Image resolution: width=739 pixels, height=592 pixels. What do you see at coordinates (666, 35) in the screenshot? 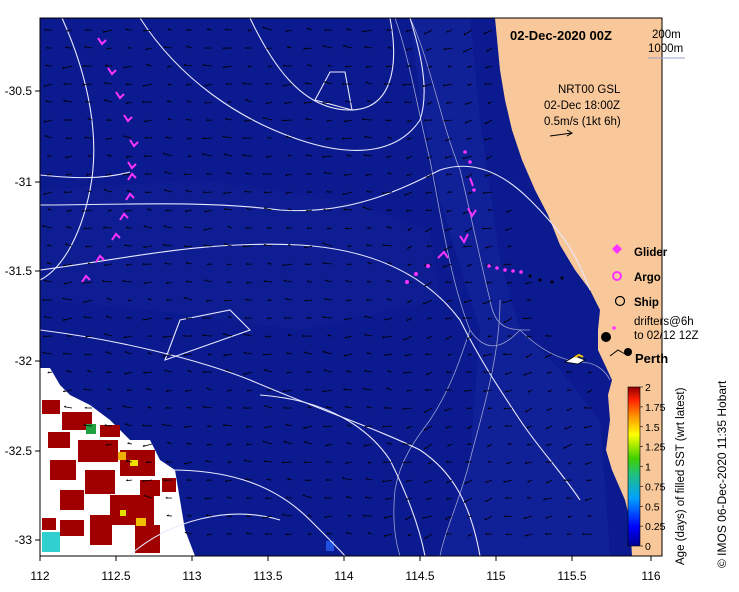
I see `contour-label-200m: 200m` at bounding box center [666, 35].